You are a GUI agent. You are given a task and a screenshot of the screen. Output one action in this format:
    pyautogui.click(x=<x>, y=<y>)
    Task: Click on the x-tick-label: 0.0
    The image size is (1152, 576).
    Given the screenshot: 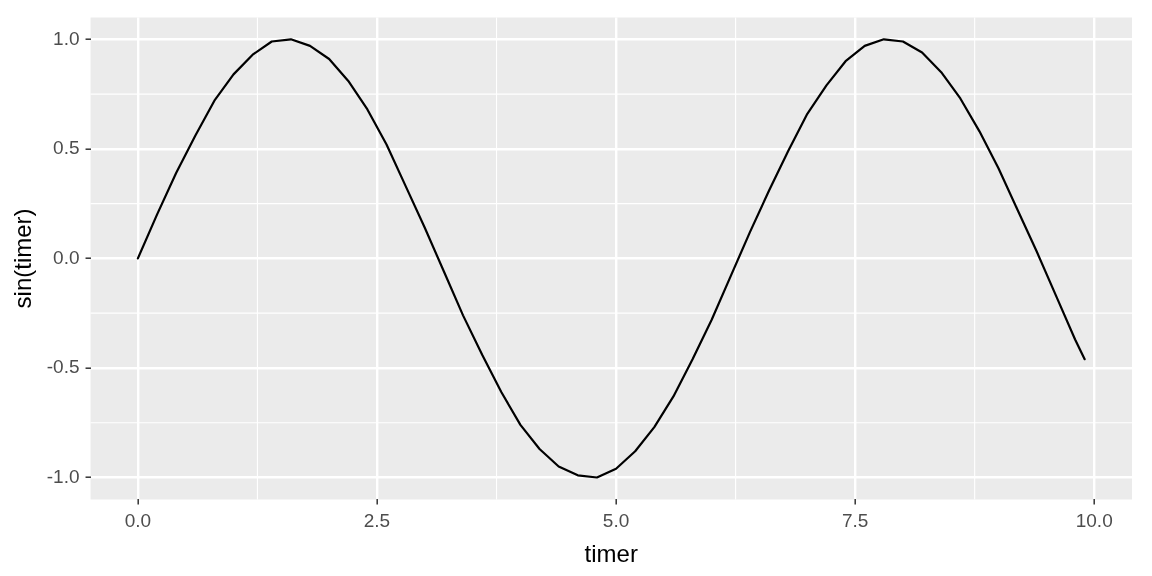 What is the action you would take?
    pyautogui.click(x=138, y=521)
    